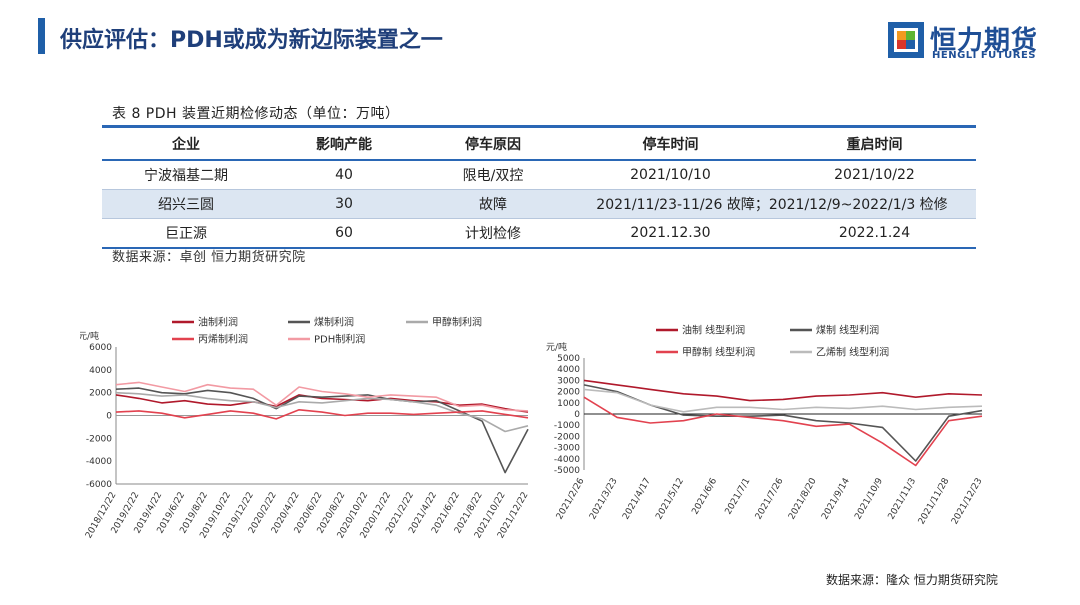 The width and height of the screenshot is (1080, 605). Describe the element at coordinates (567, 471) in the screenshot. I see `y-tick-label: -5000` at that location.